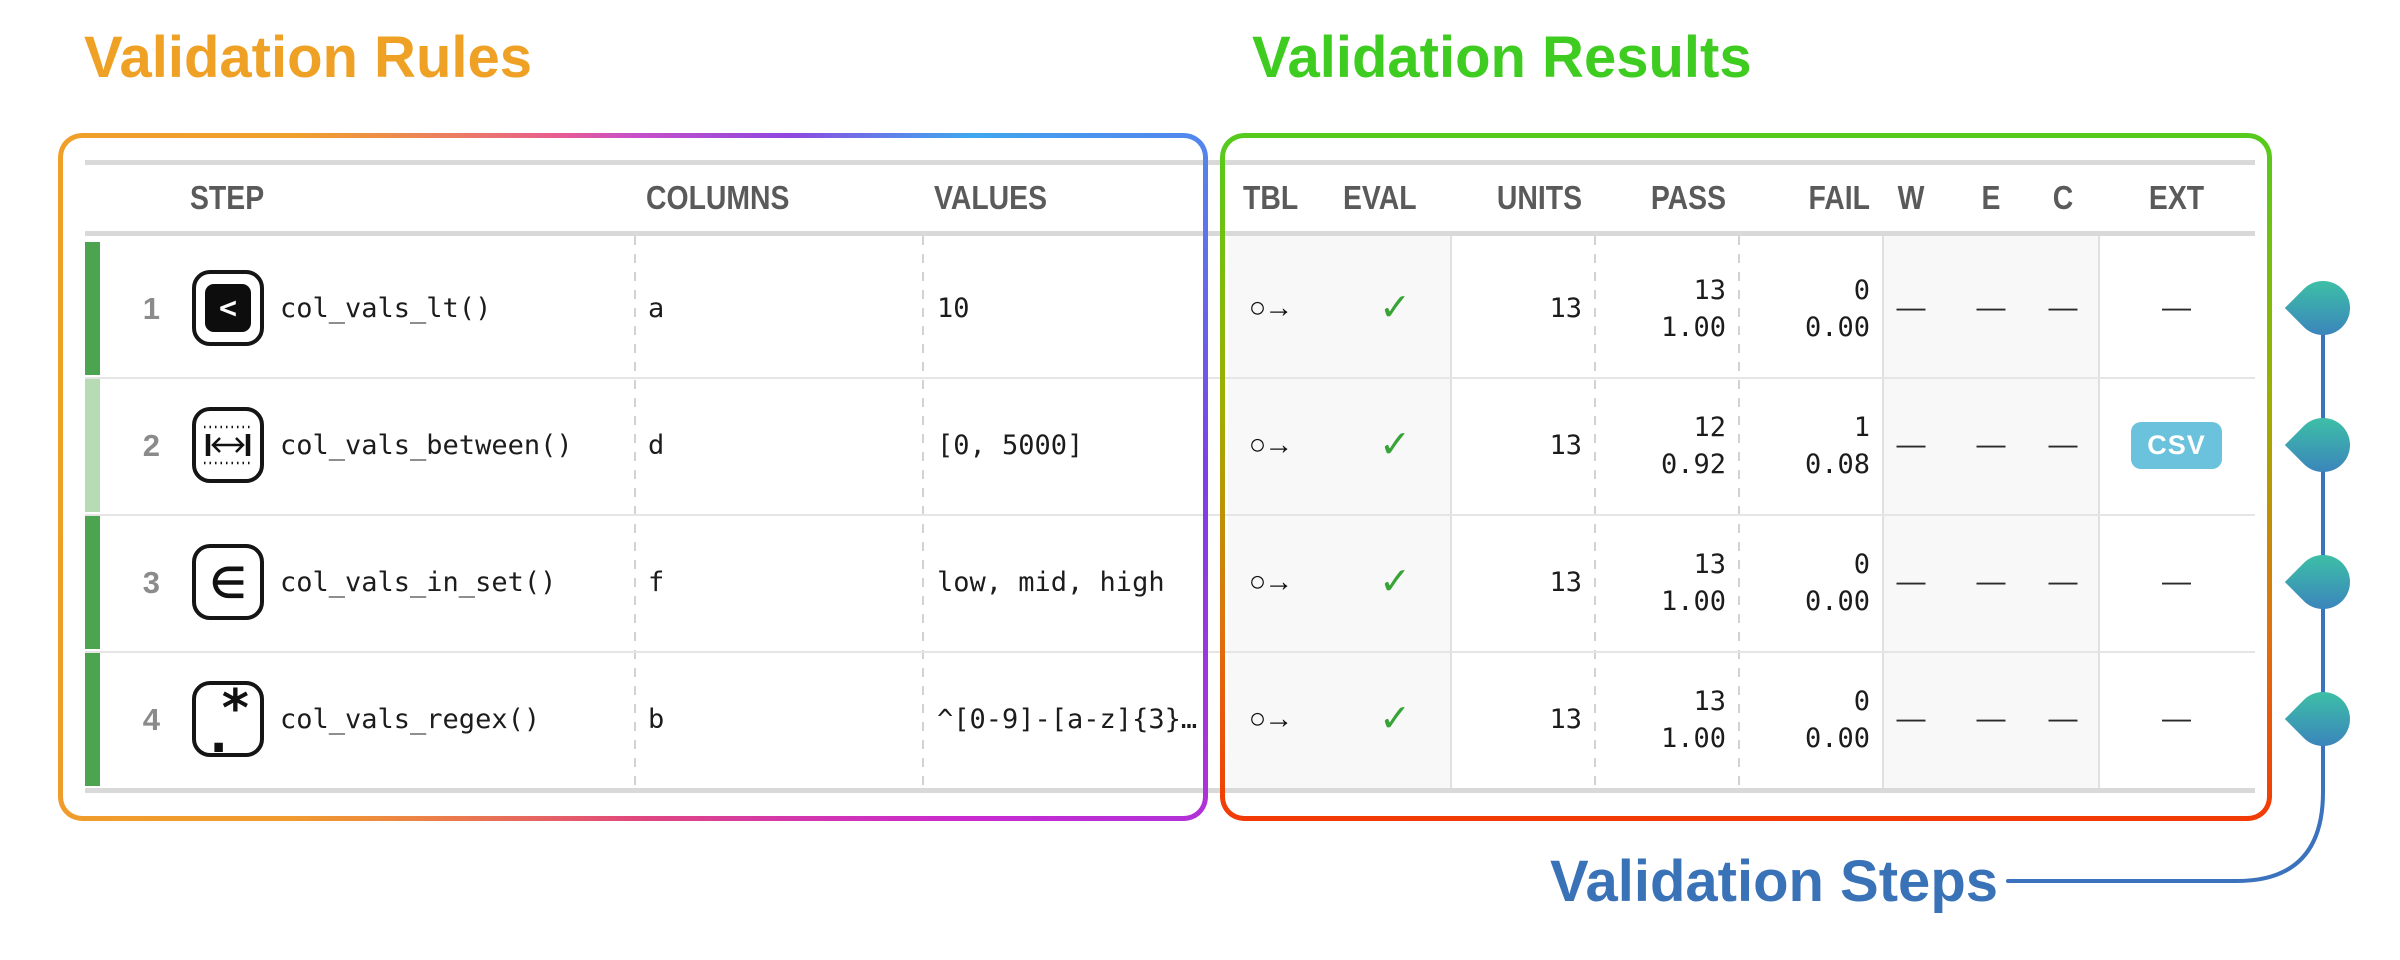  What do you see at coordinates (228, 445) in the screenshot?
I see `between-icon` at bounding box center [228, 445].